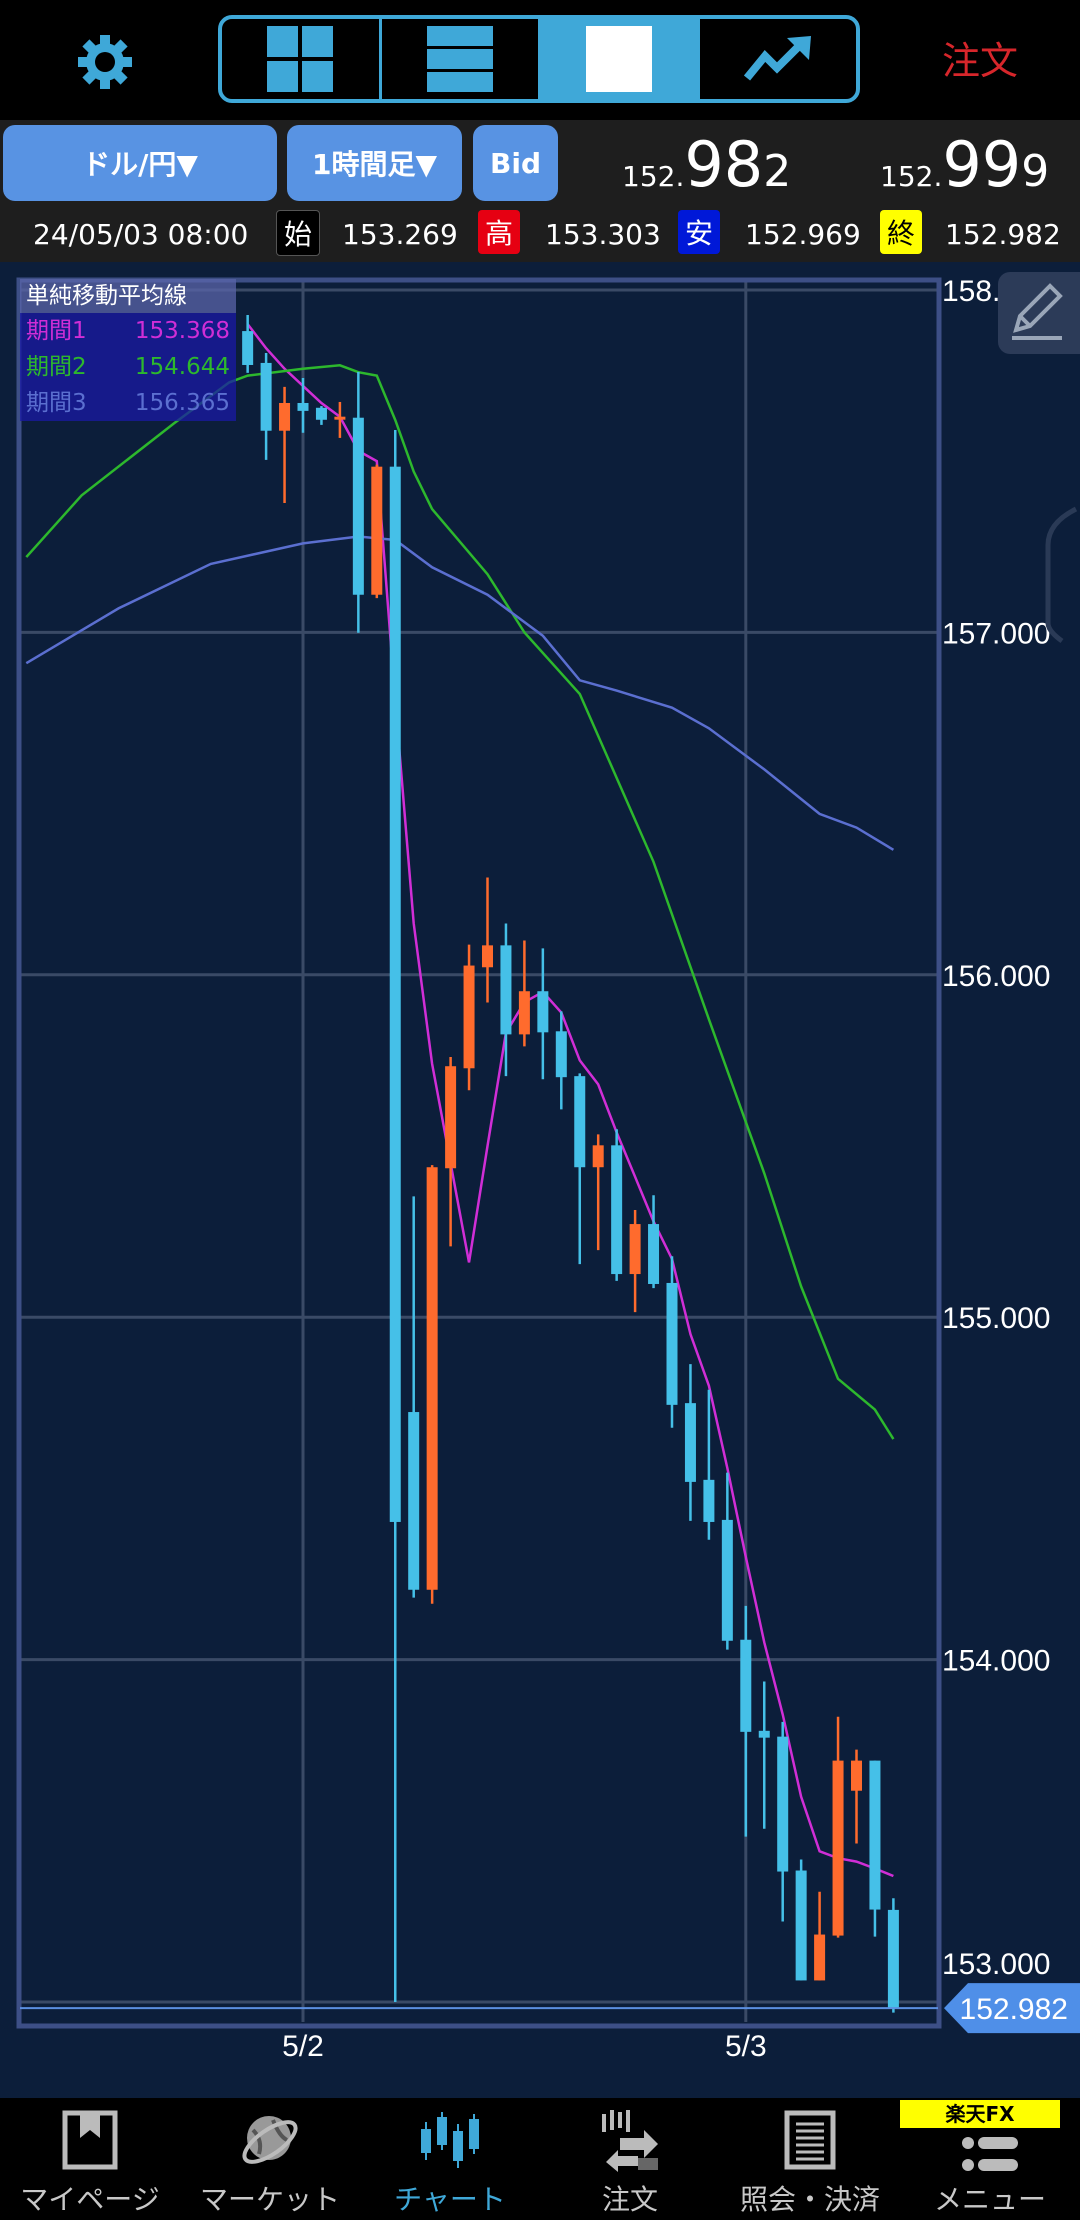 This screenshot has height=2220, width=1080. I want to click on nav-chart: チャート, so click(450, 2159).